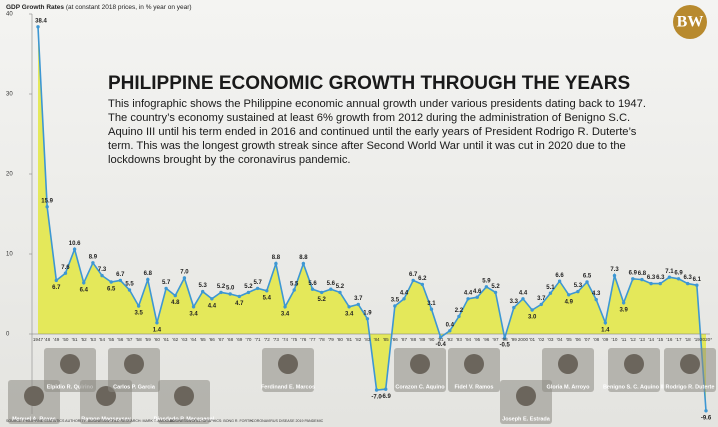 The height and width of the screenshot is (427, 718). I want to click on value-label: 3.4, so click(193, 314).